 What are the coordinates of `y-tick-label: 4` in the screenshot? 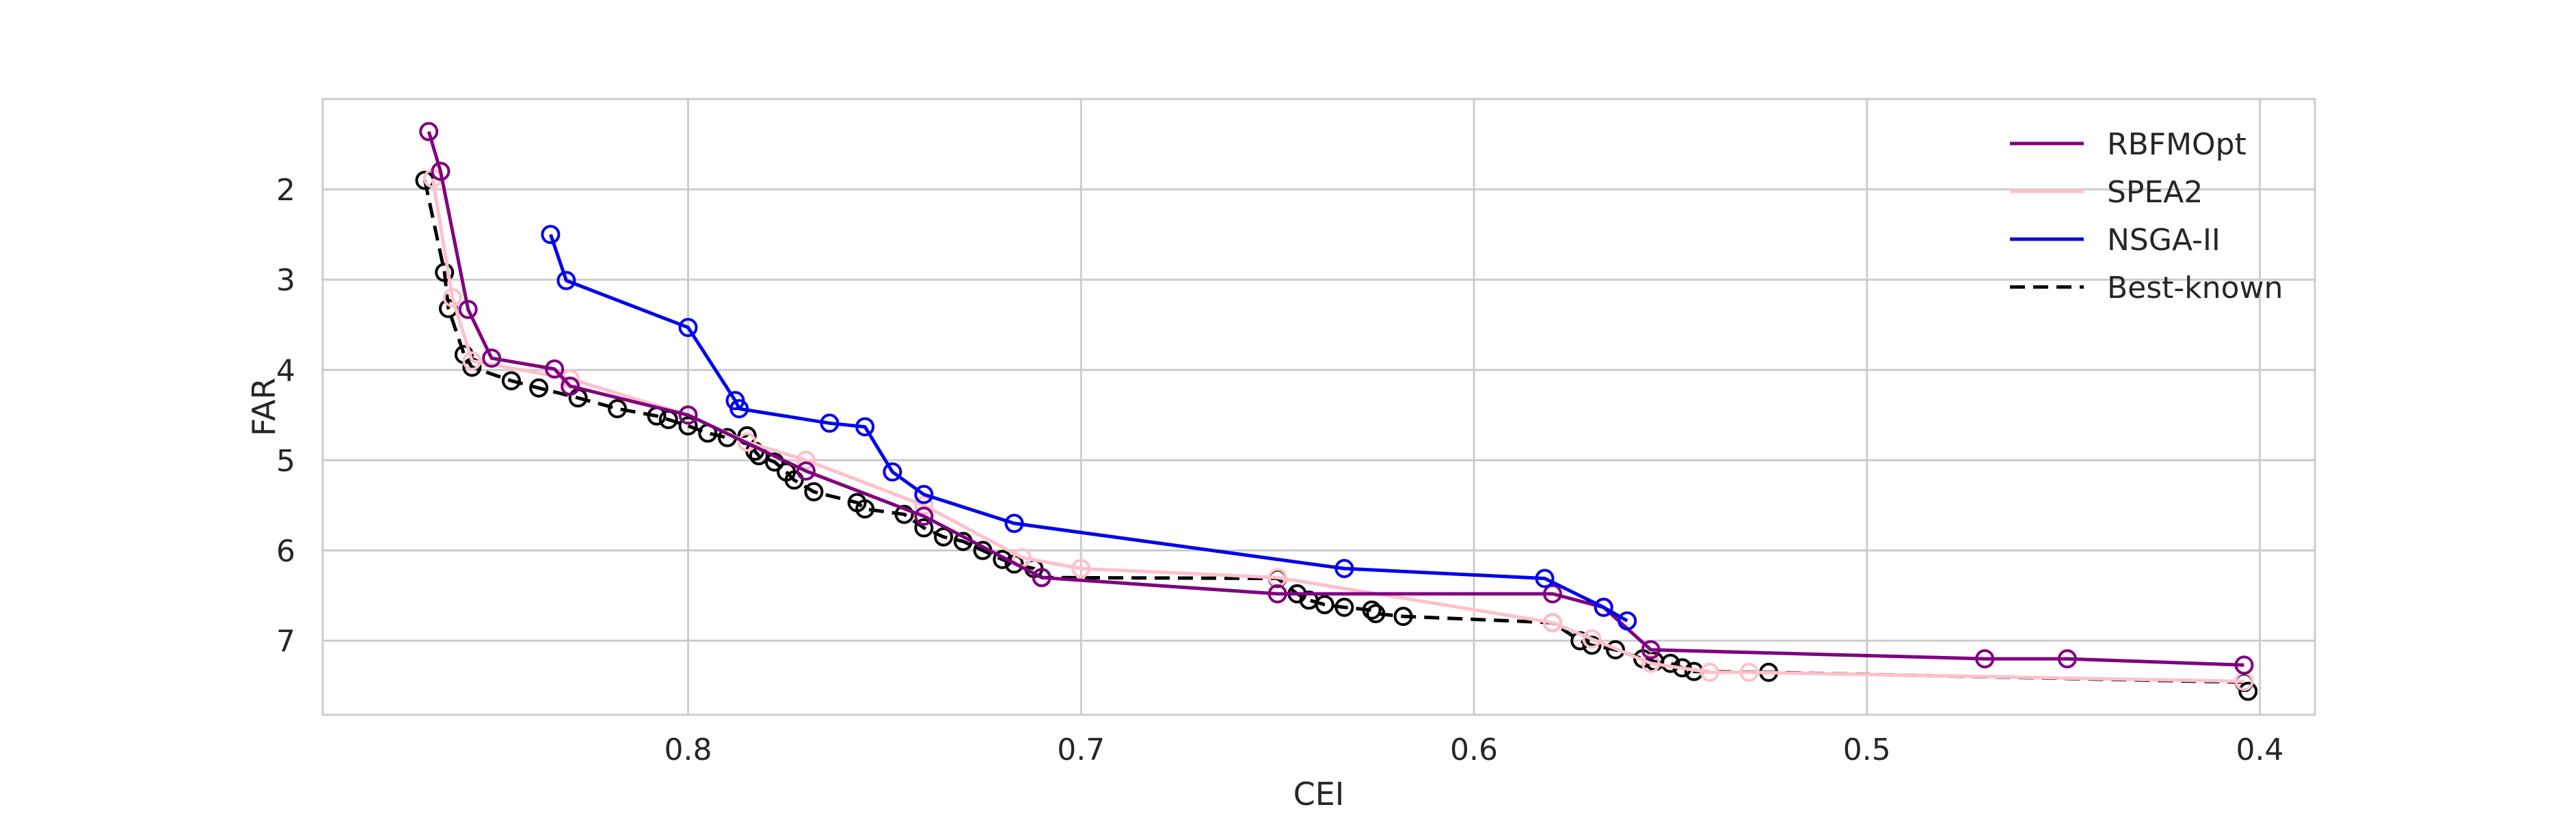 It's located at (285, 370).